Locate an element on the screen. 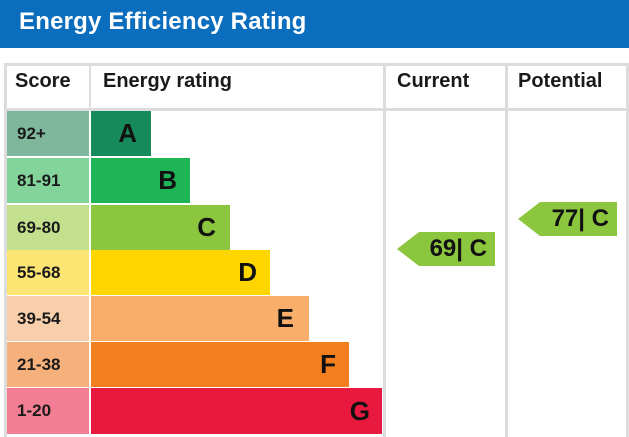 This screenshot has width=629, height=437. current-column-header: Current is located at coordinates (433, 81).